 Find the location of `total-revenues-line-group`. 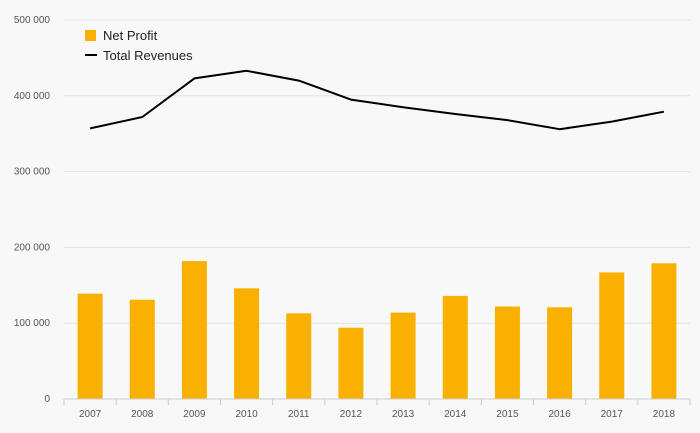

total-revenues-line-group is located at coordinates (377, 100).